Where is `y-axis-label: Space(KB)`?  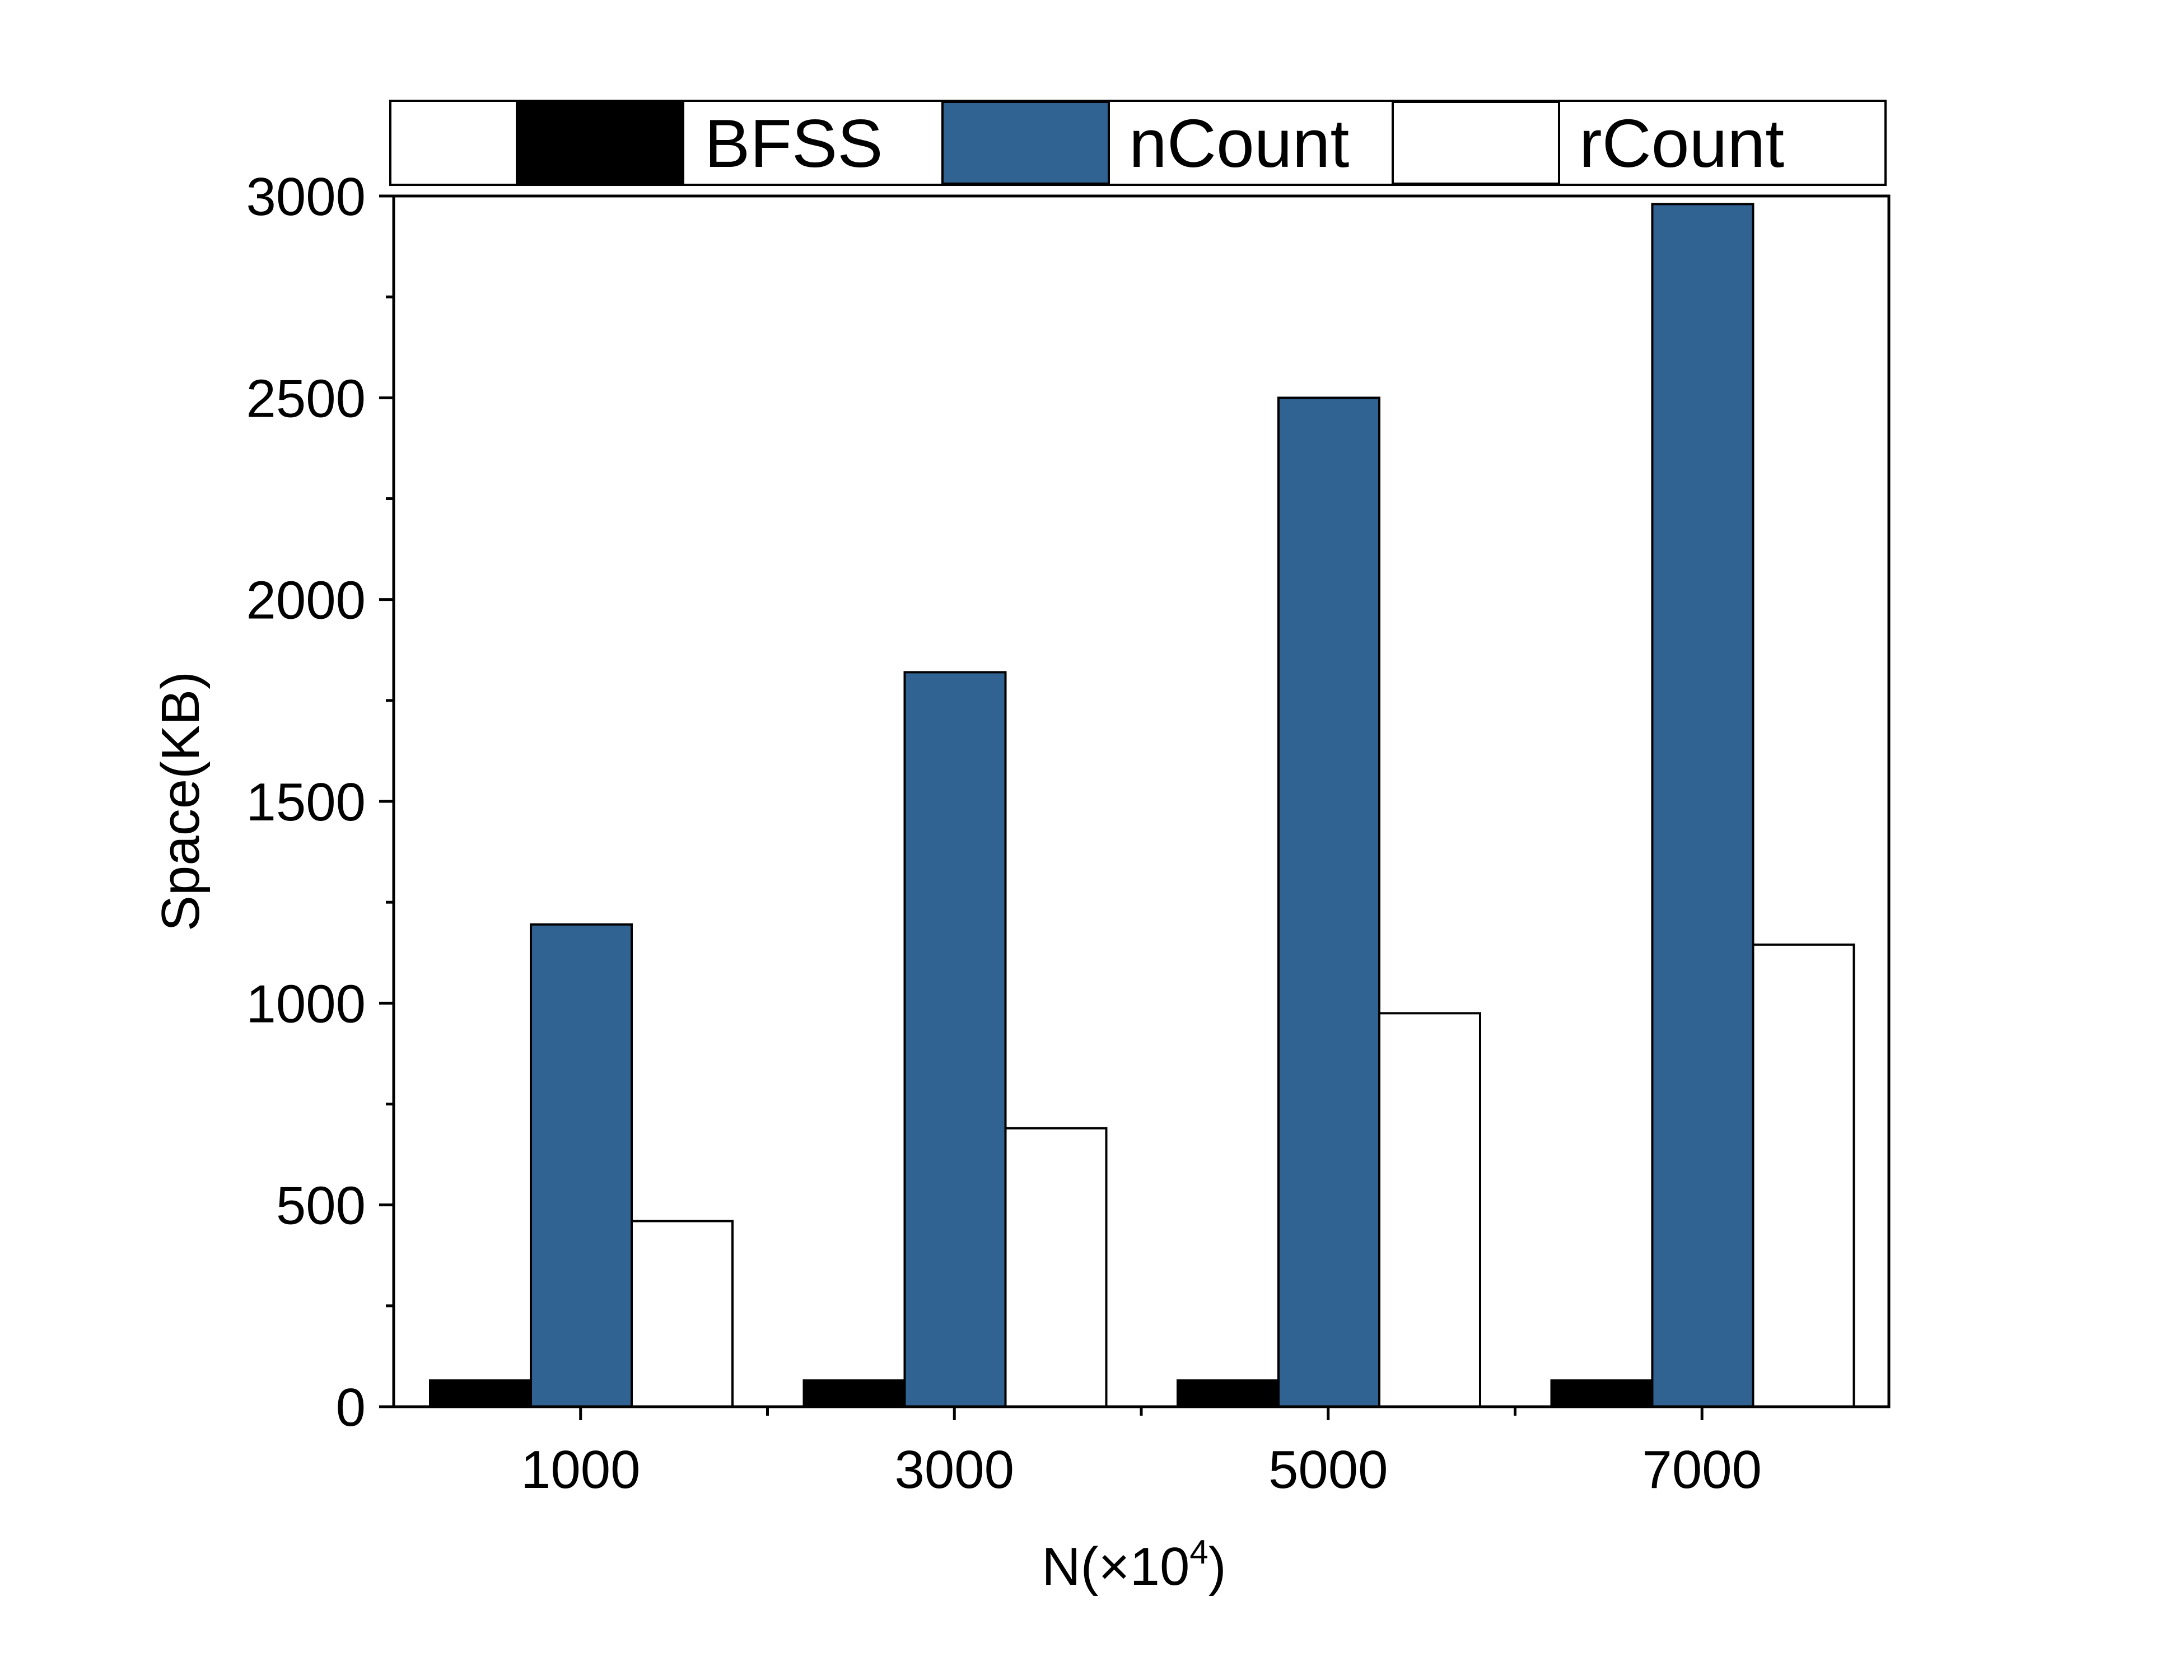 y-axis-label: Space(KB) is located at coordinates (181, 801).